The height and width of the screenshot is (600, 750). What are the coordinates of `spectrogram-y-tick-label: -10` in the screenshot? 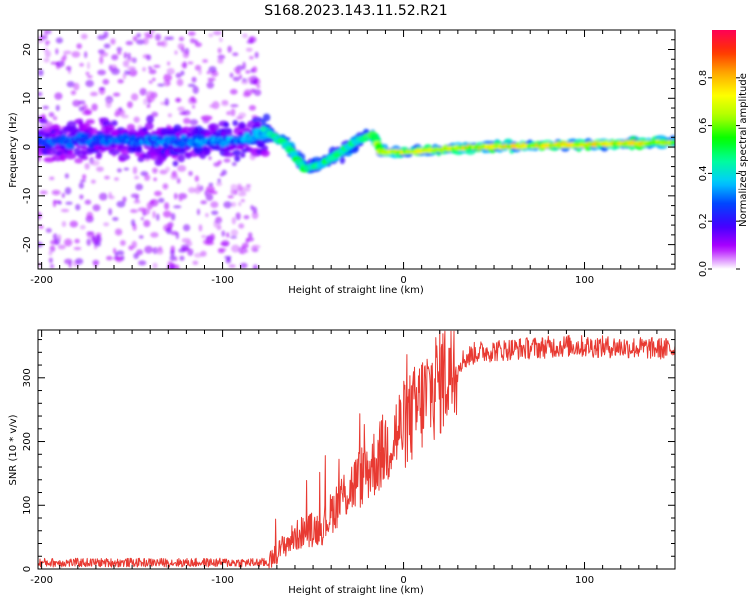 It's located at (27, 196).